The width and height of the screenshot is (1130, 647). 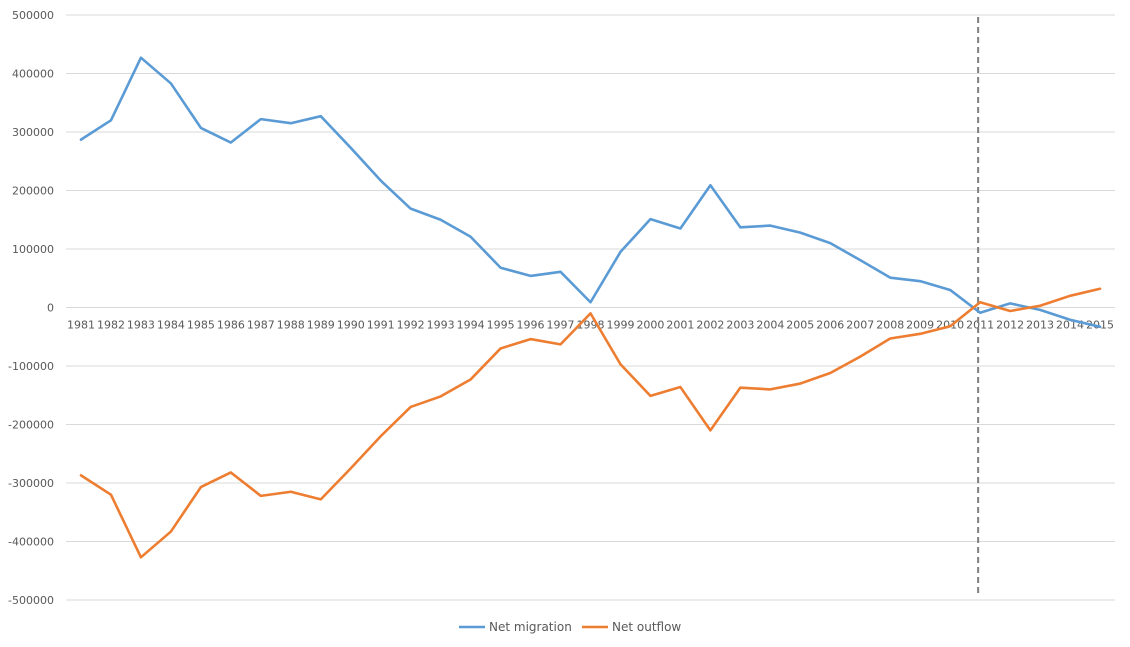 What do you see at coordinates (231, 325) in the screenshot?
I see `x-tick-label: 1986` at bounding box center [231, 325].